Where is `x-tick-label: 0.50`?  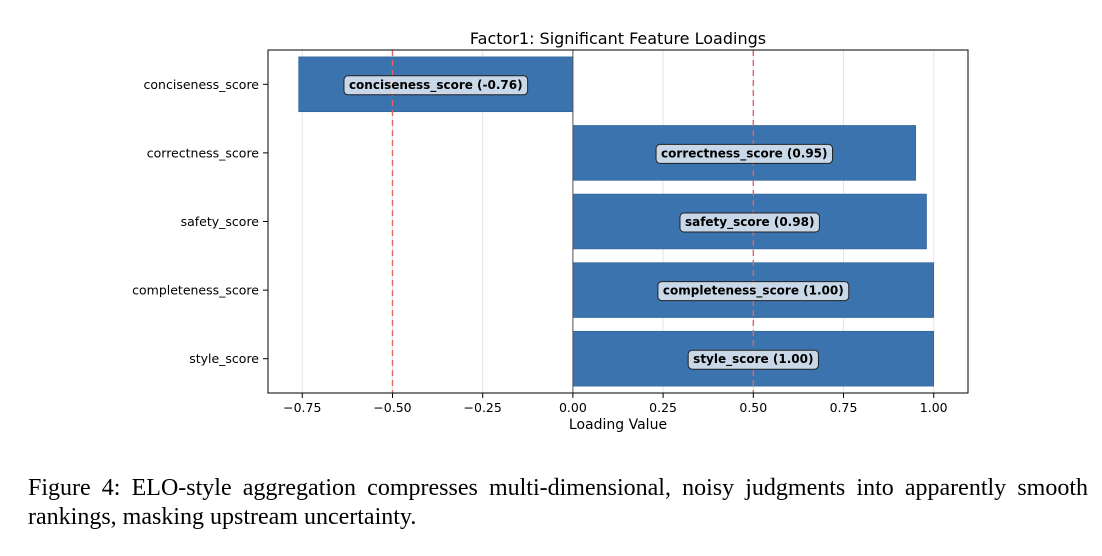 x-tick-label: 0.50 is located at coordinates (753, 407).